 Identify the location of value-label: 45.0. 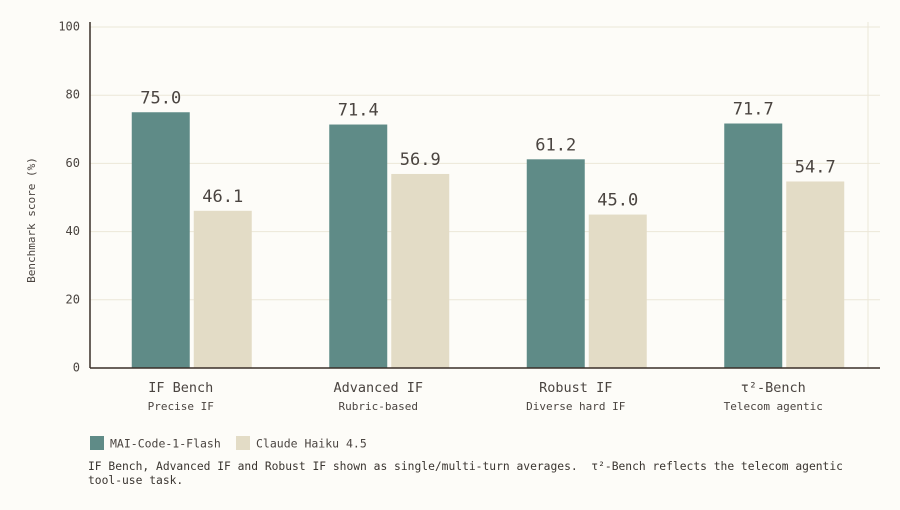
(617, 201).